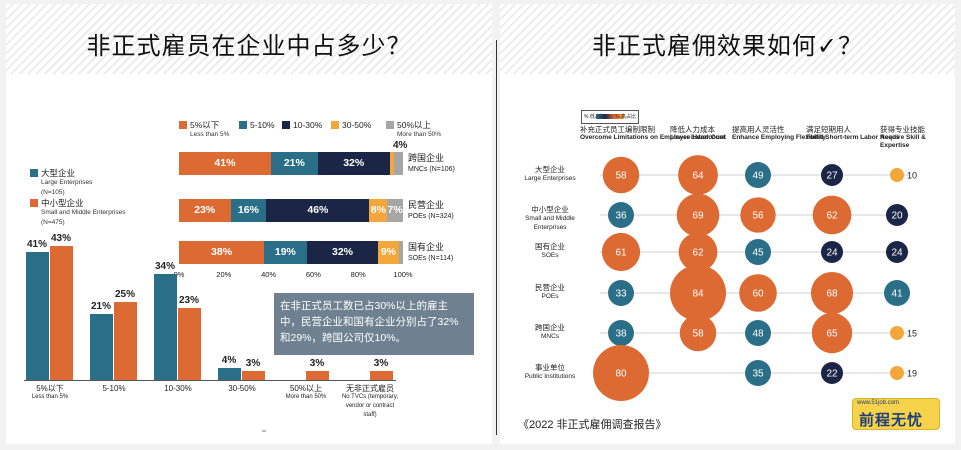 The height and width of the screenshot is (450, 961). Describe the element at coordinates (302, 125) in the screenshot. I see `legend-item-2: 10-30%` at that location.